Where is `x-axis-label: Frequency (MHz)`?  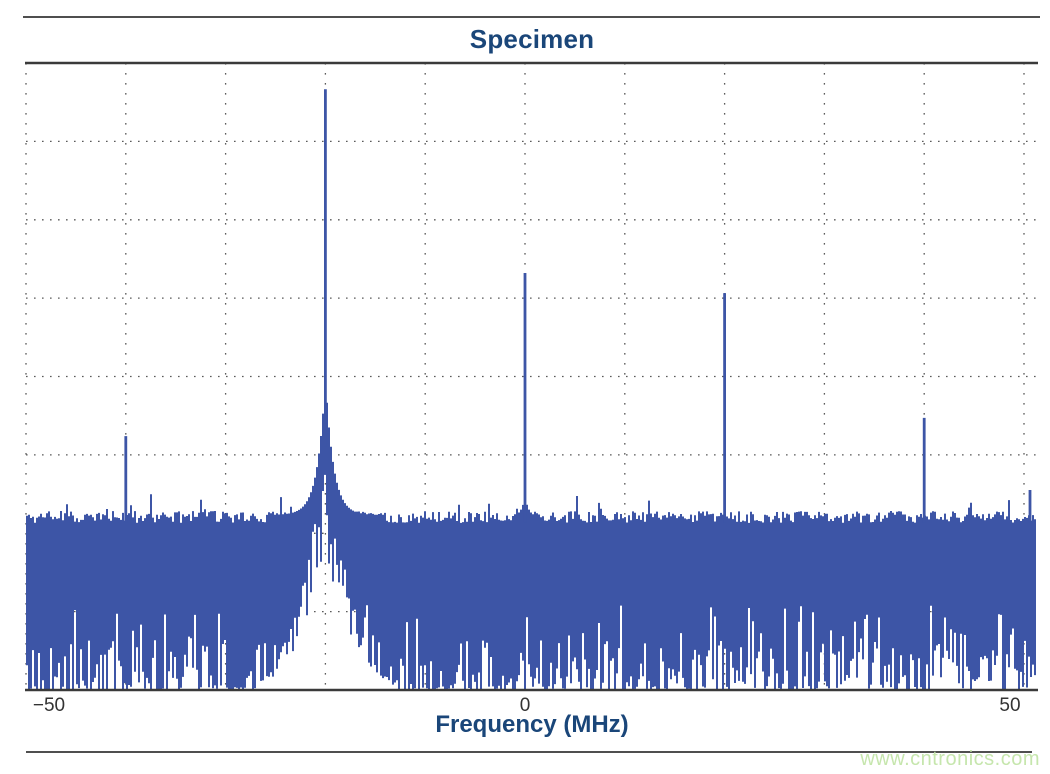 x-axis-label: Frequency (MHz) is located at coordinates (532, 724).